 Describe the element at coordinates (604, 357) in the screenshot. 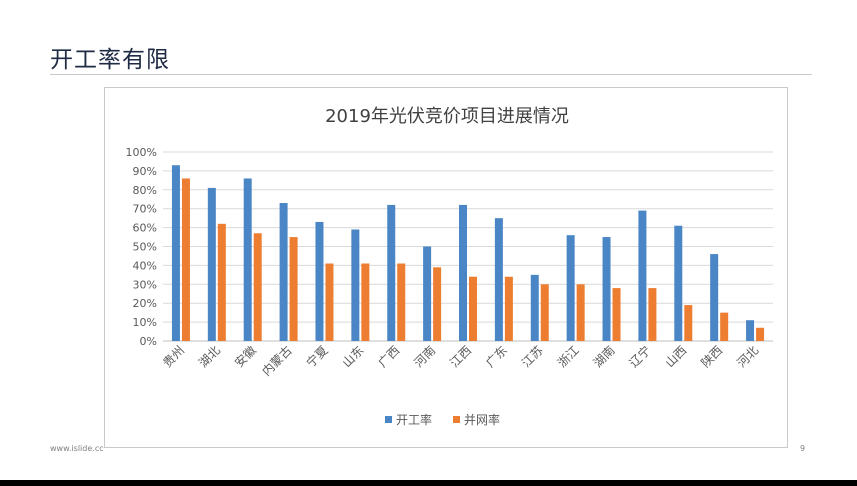

I see `x-tick-label: 湖南` at that location.